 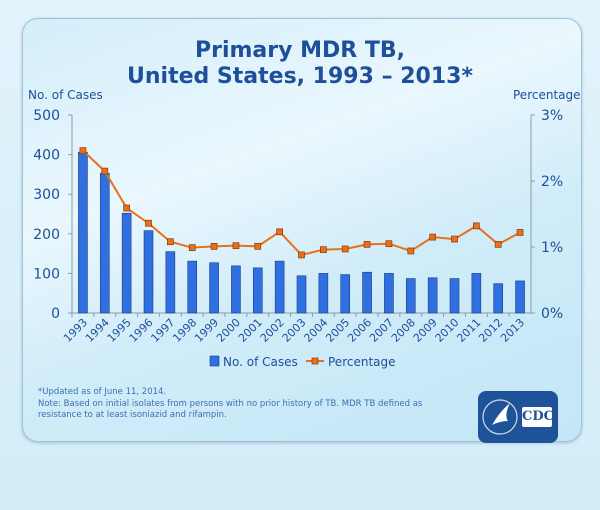 I want to click on right-tick-label: 1%, so click(x=552, y=248).